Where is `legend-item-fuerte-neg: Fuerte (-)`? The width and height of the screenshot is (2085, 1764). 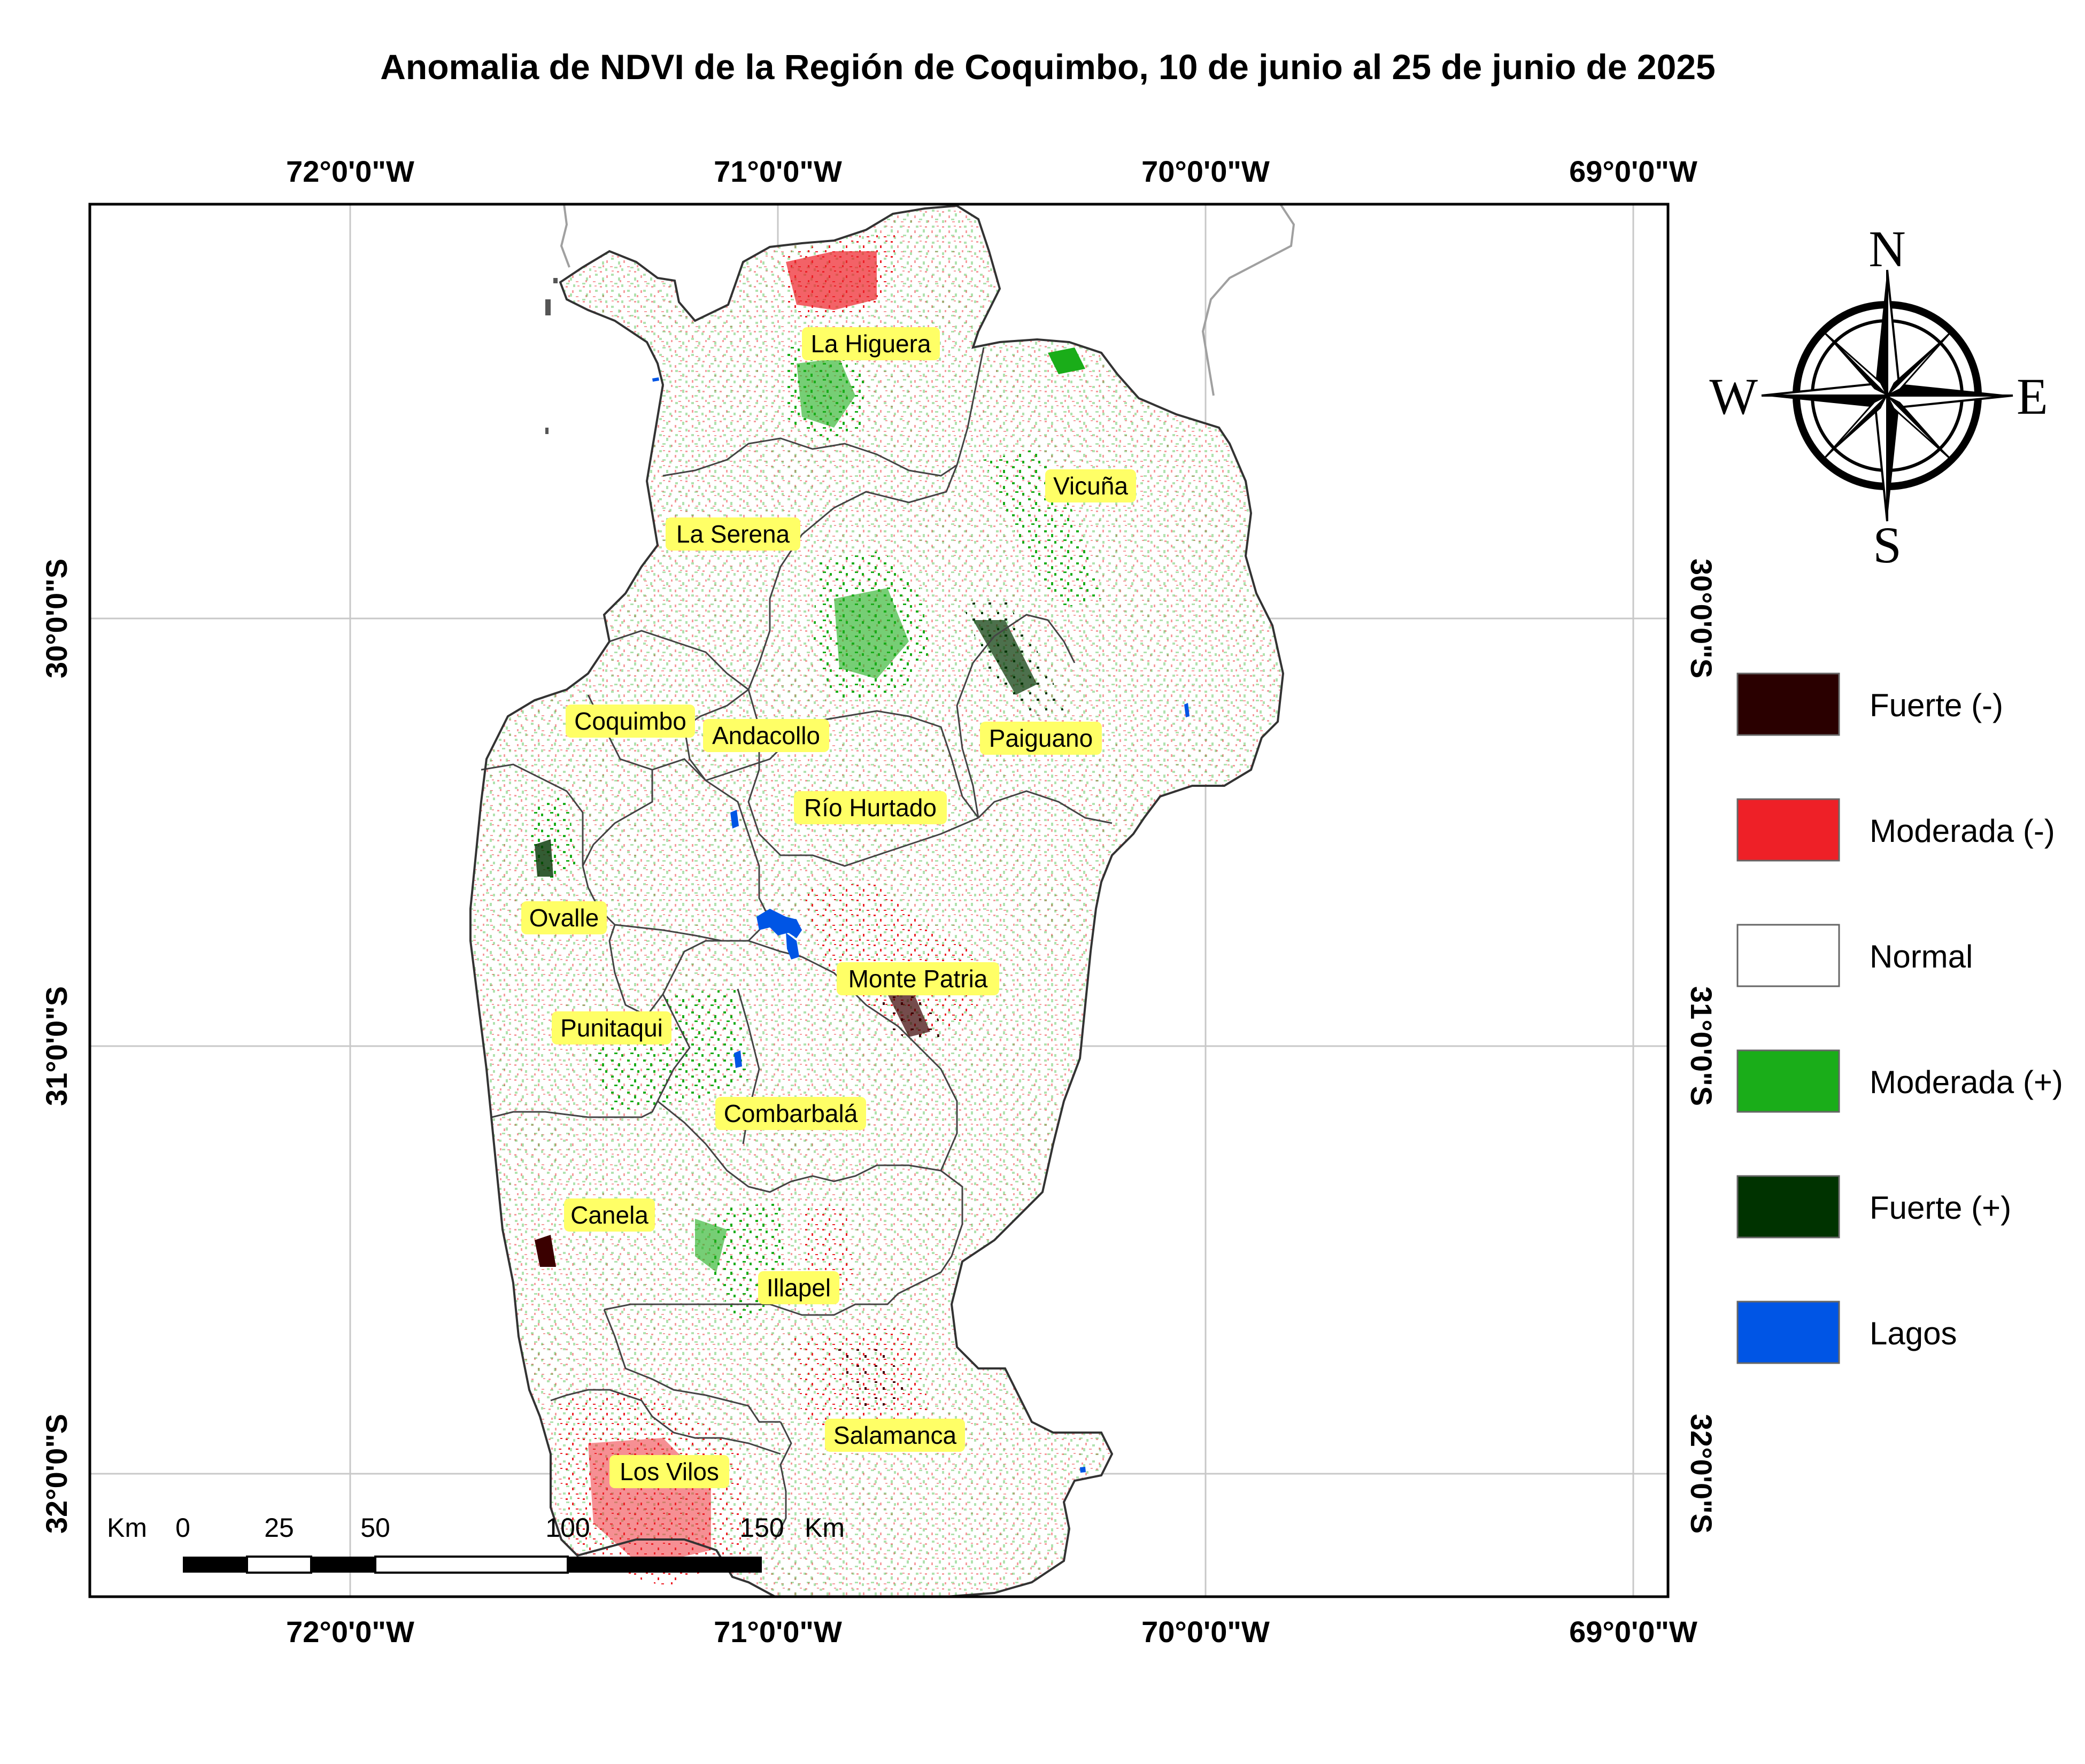 legend-item-fuerte-neg: Fuerte (-) is located at coordinates (1869, 704).